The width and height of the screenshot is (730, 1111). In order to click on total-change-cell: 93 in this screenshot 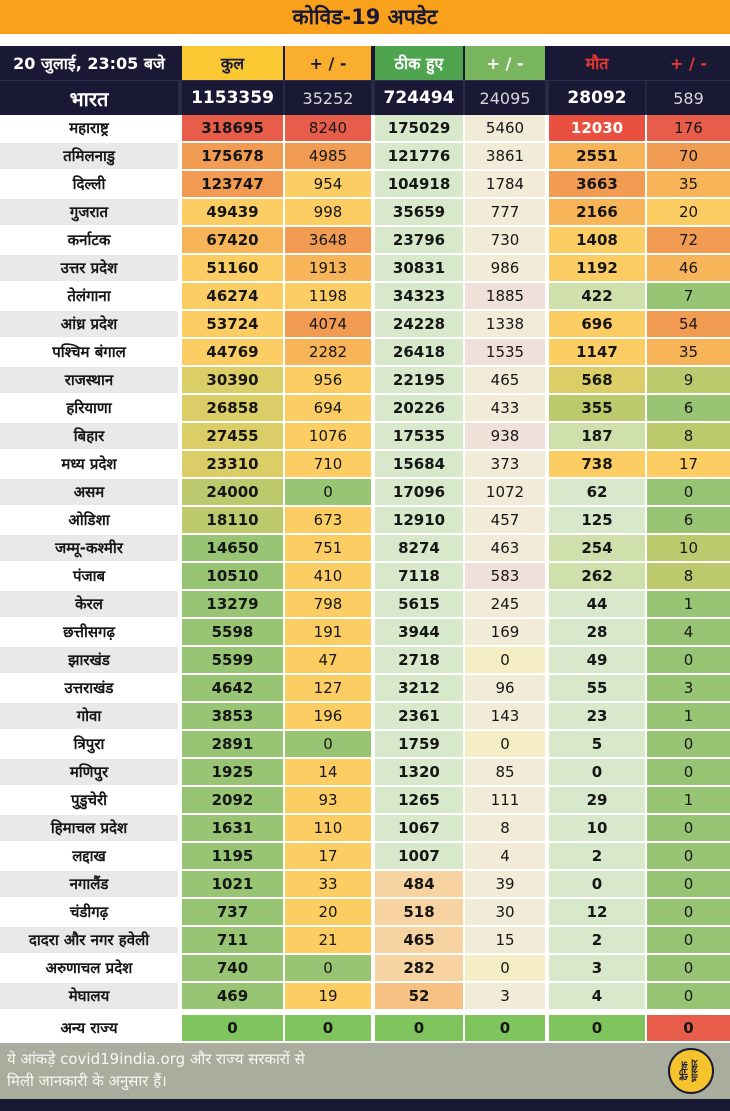, I will do `click(327, 801)`.